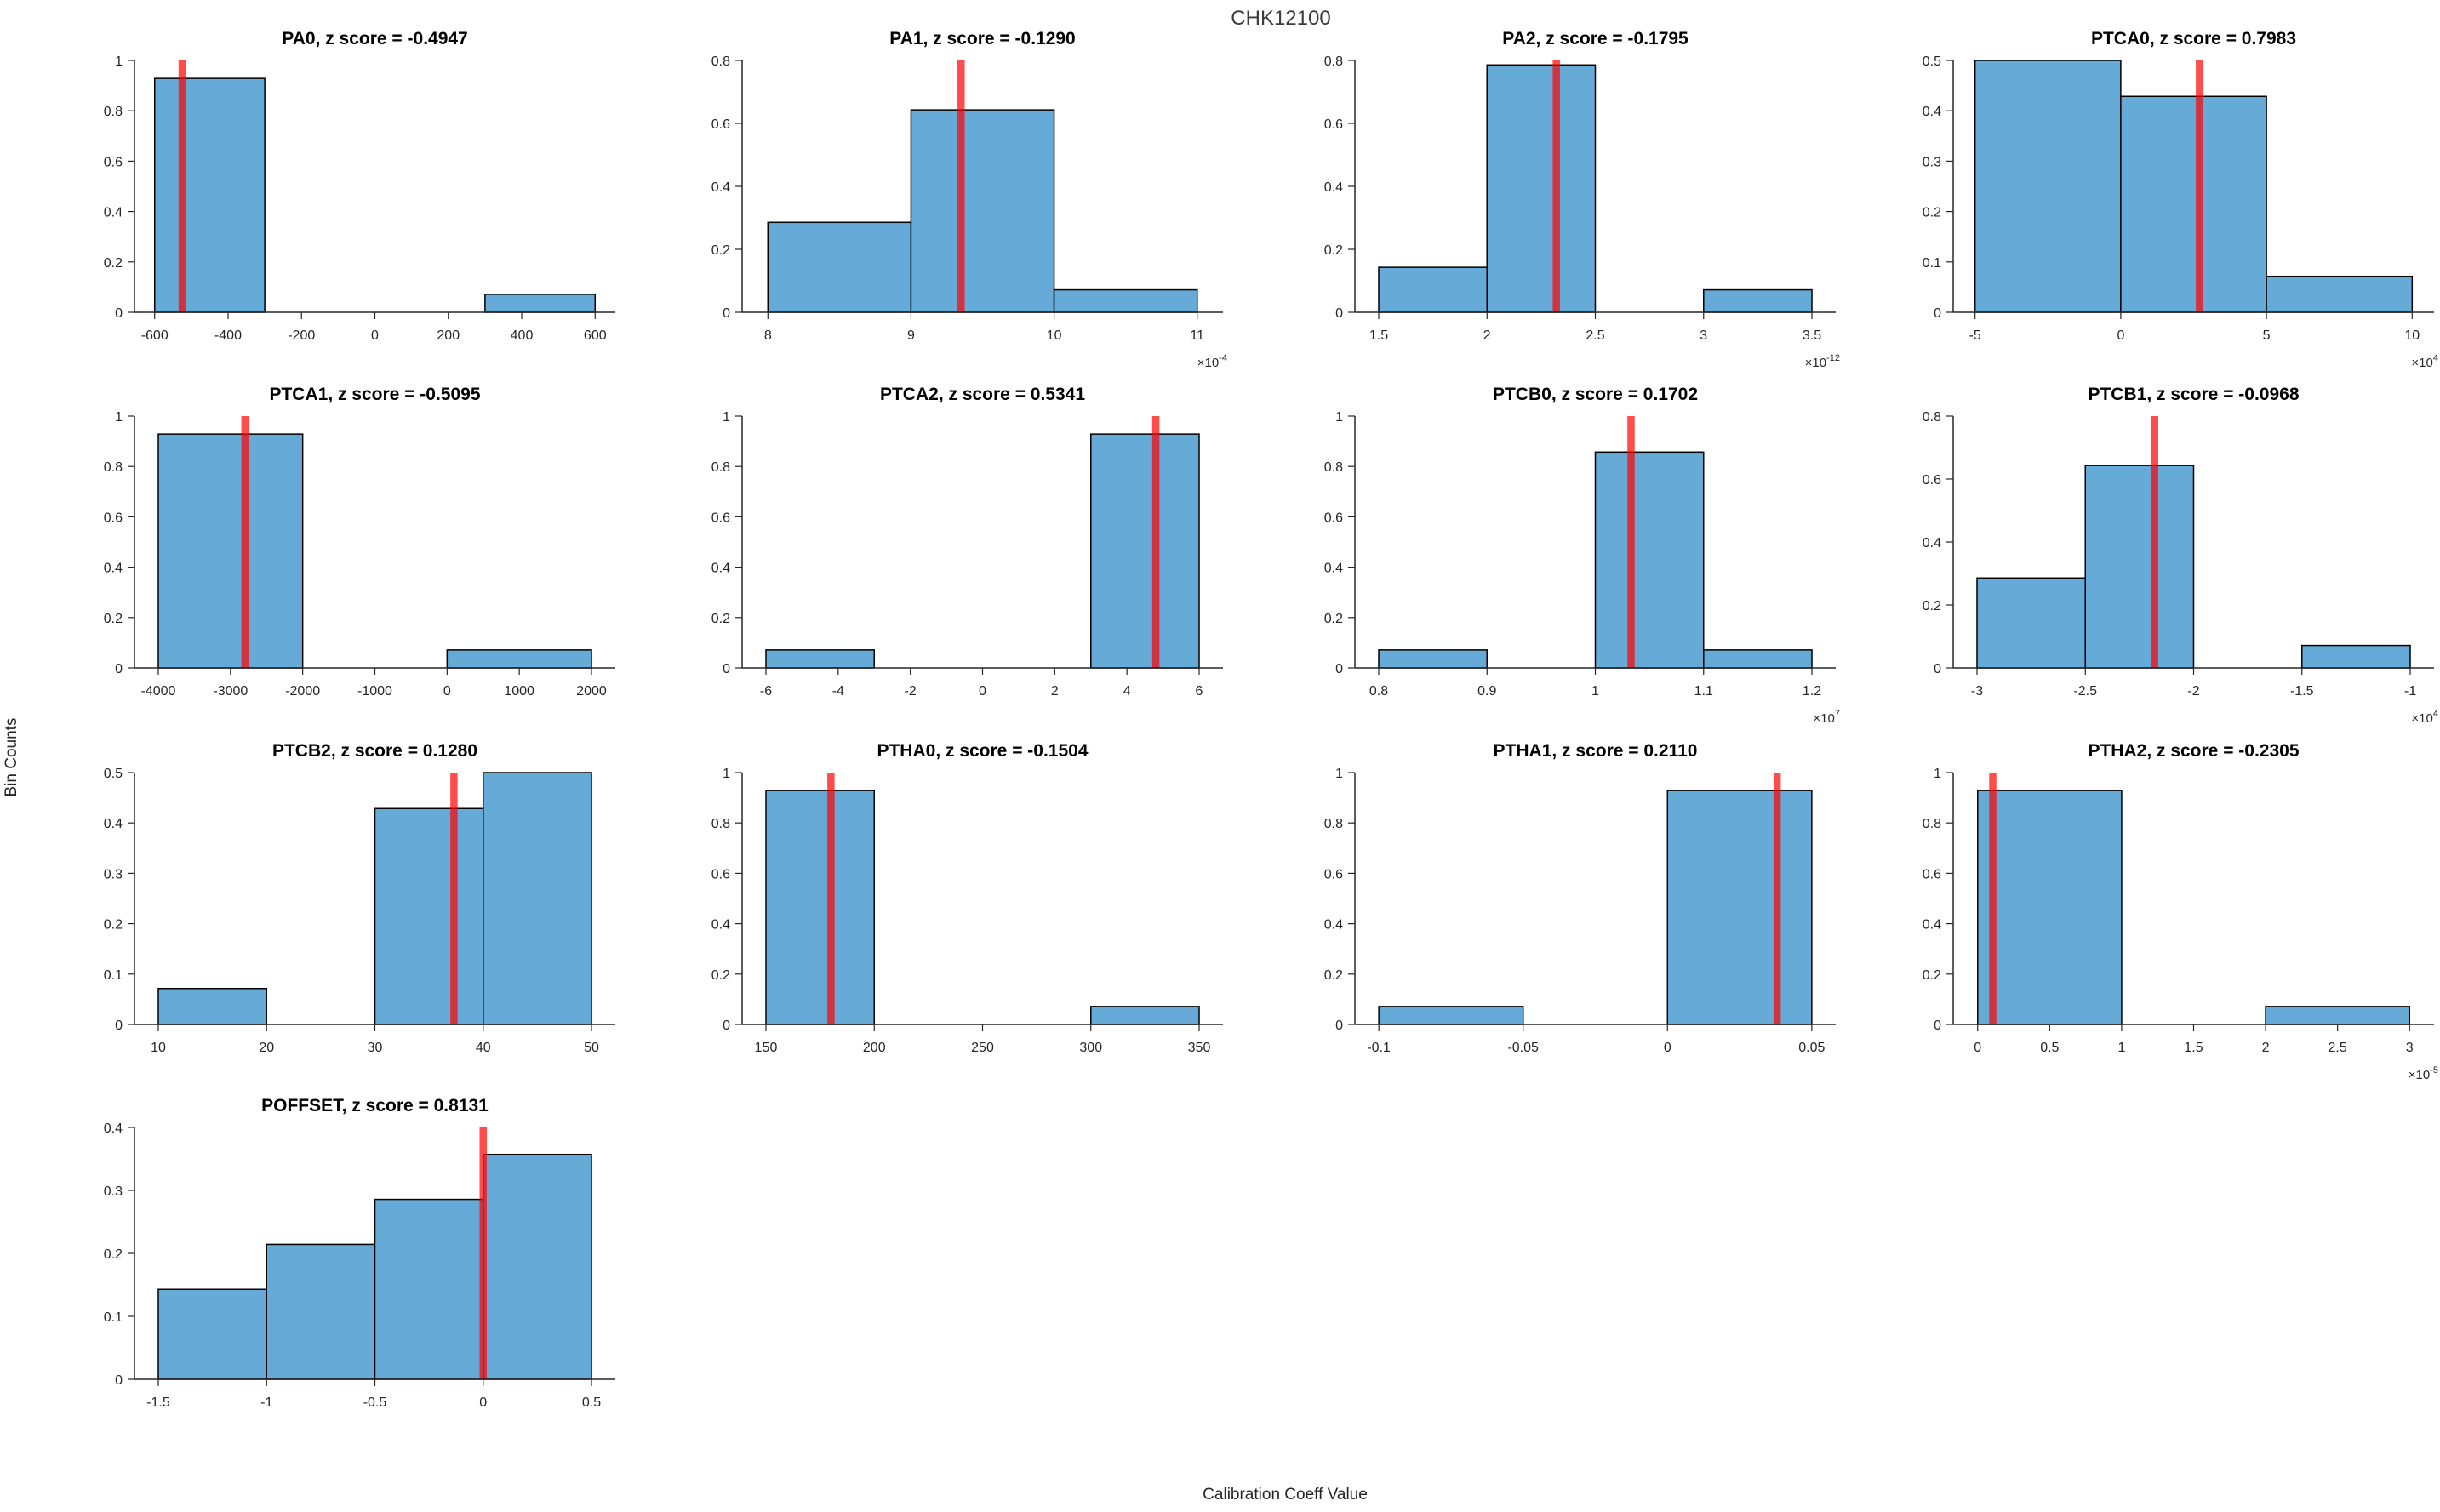  I want to click on x-tick-label: 0.9, so click(1486, 691).